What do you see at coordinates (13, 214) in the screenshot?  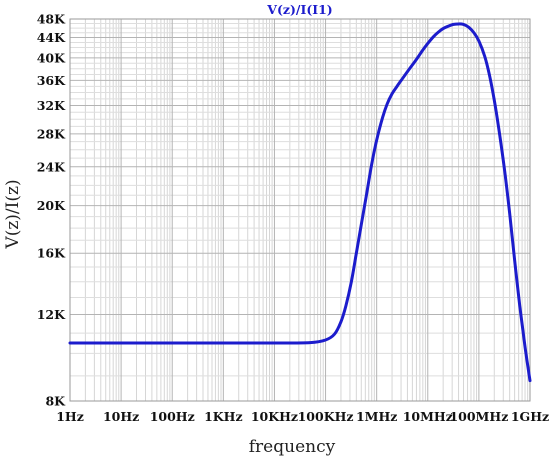 I see `y-axis-title: V(z)/I(z)` at bounding box center [13, 214].